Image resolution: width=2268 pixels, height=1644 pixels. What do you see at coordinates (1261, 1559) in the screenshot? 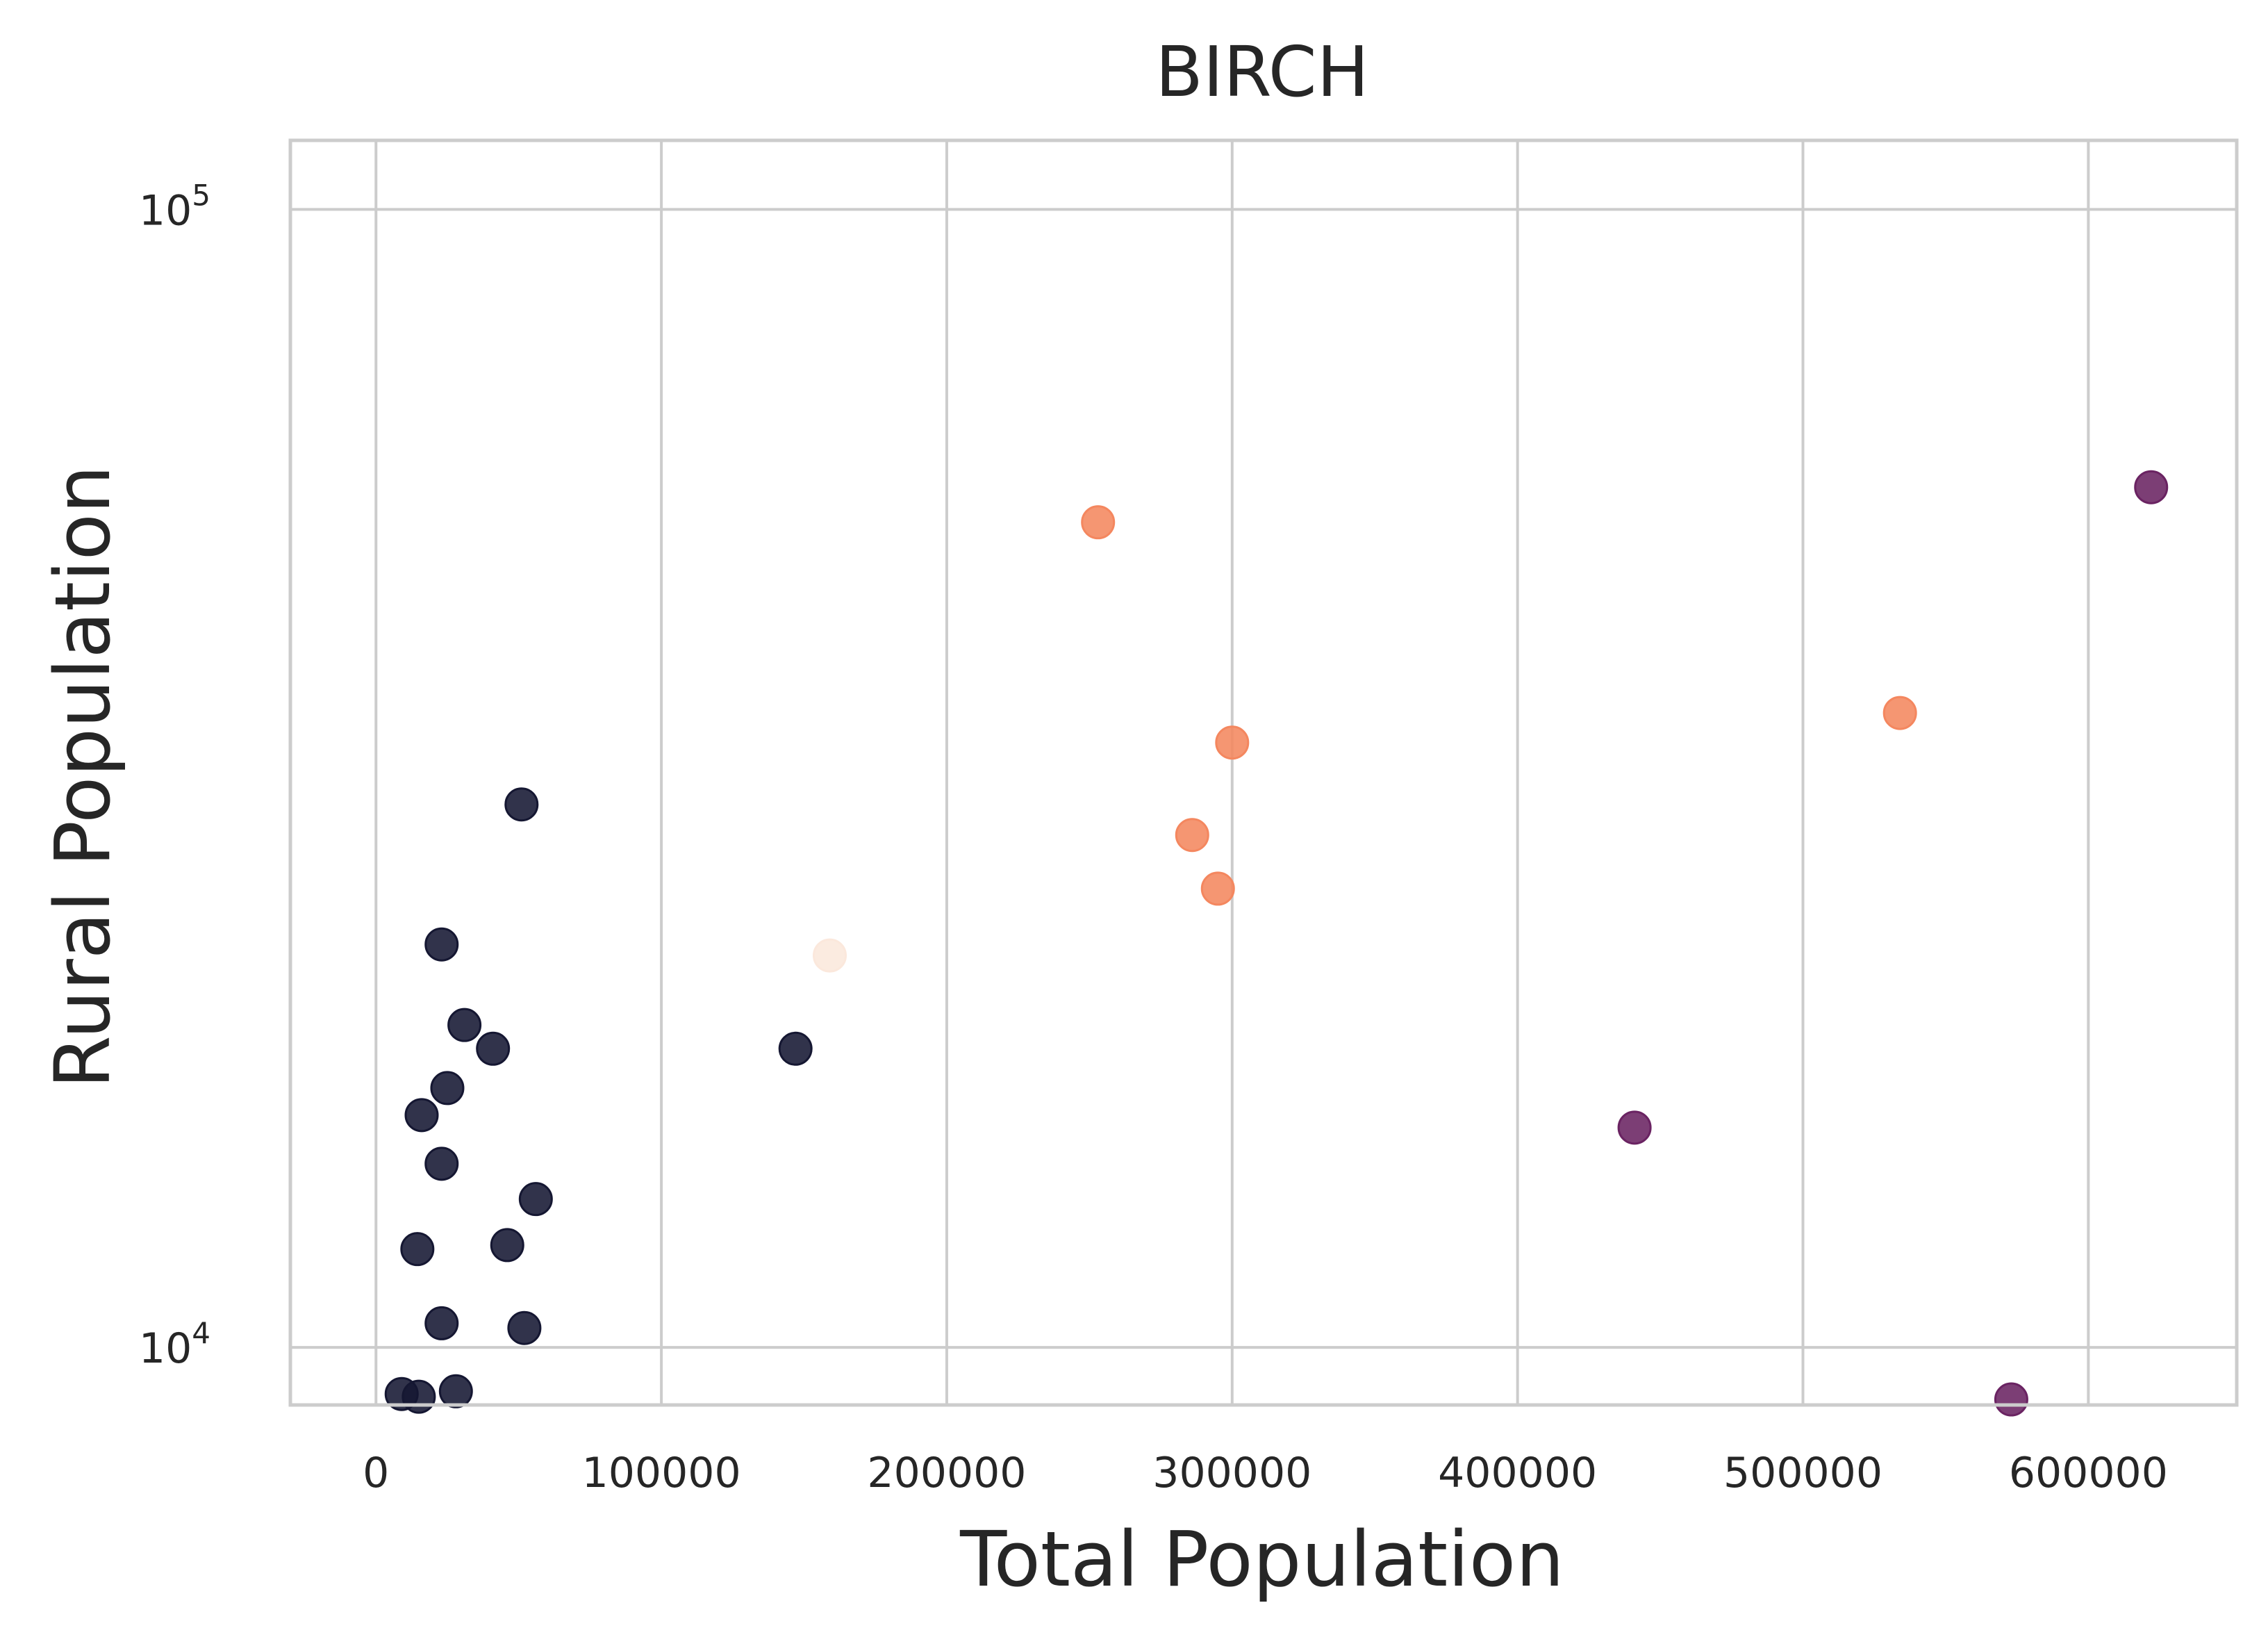
I see `x-axis-label: Total Population` at bounding box center [1261, 1559].